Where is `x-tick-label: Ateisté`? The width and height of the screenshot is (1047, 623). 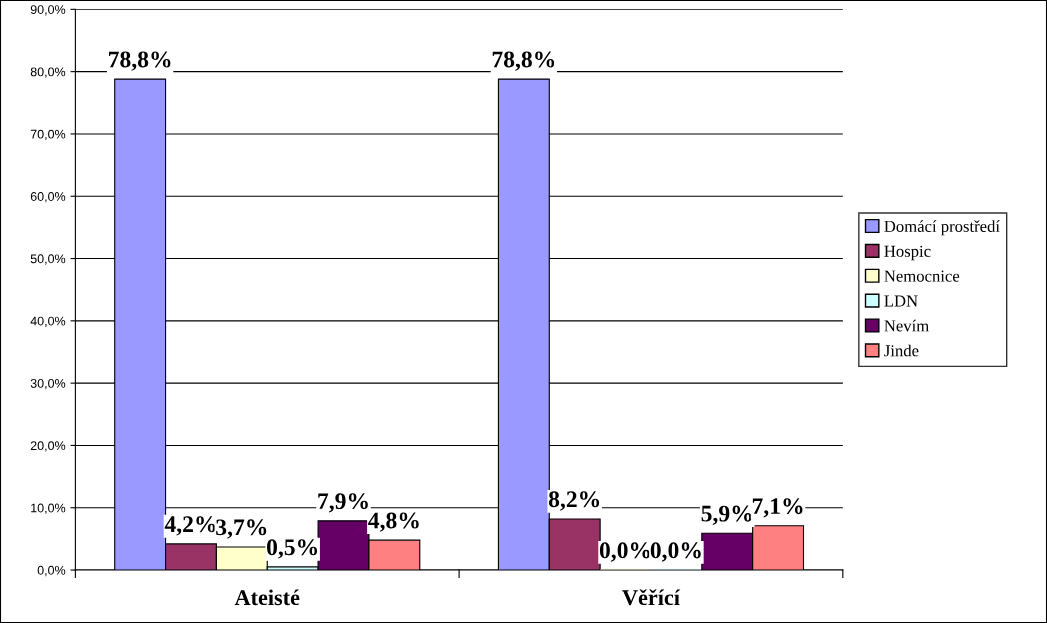 x-tick-label: Ateisté is located at coordinates (267, 597).